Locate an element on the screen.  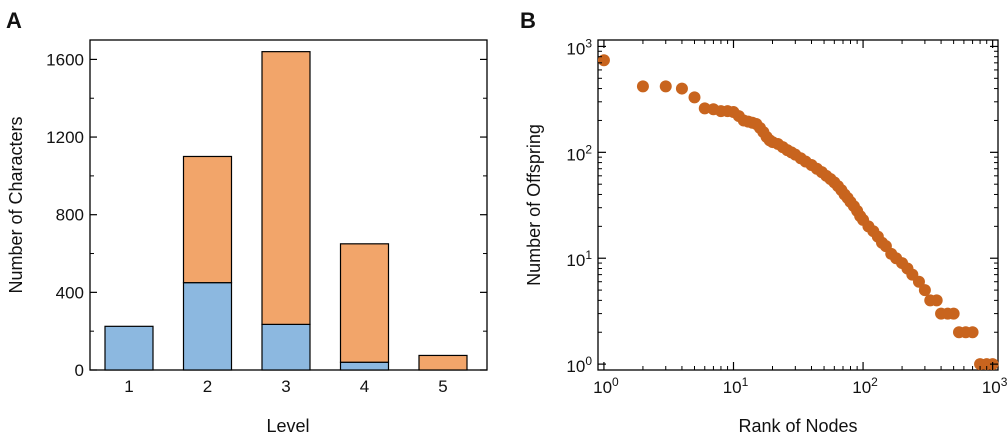
panel-a-y-axis-label: Number of Characters is located at coordinates (16, 204).